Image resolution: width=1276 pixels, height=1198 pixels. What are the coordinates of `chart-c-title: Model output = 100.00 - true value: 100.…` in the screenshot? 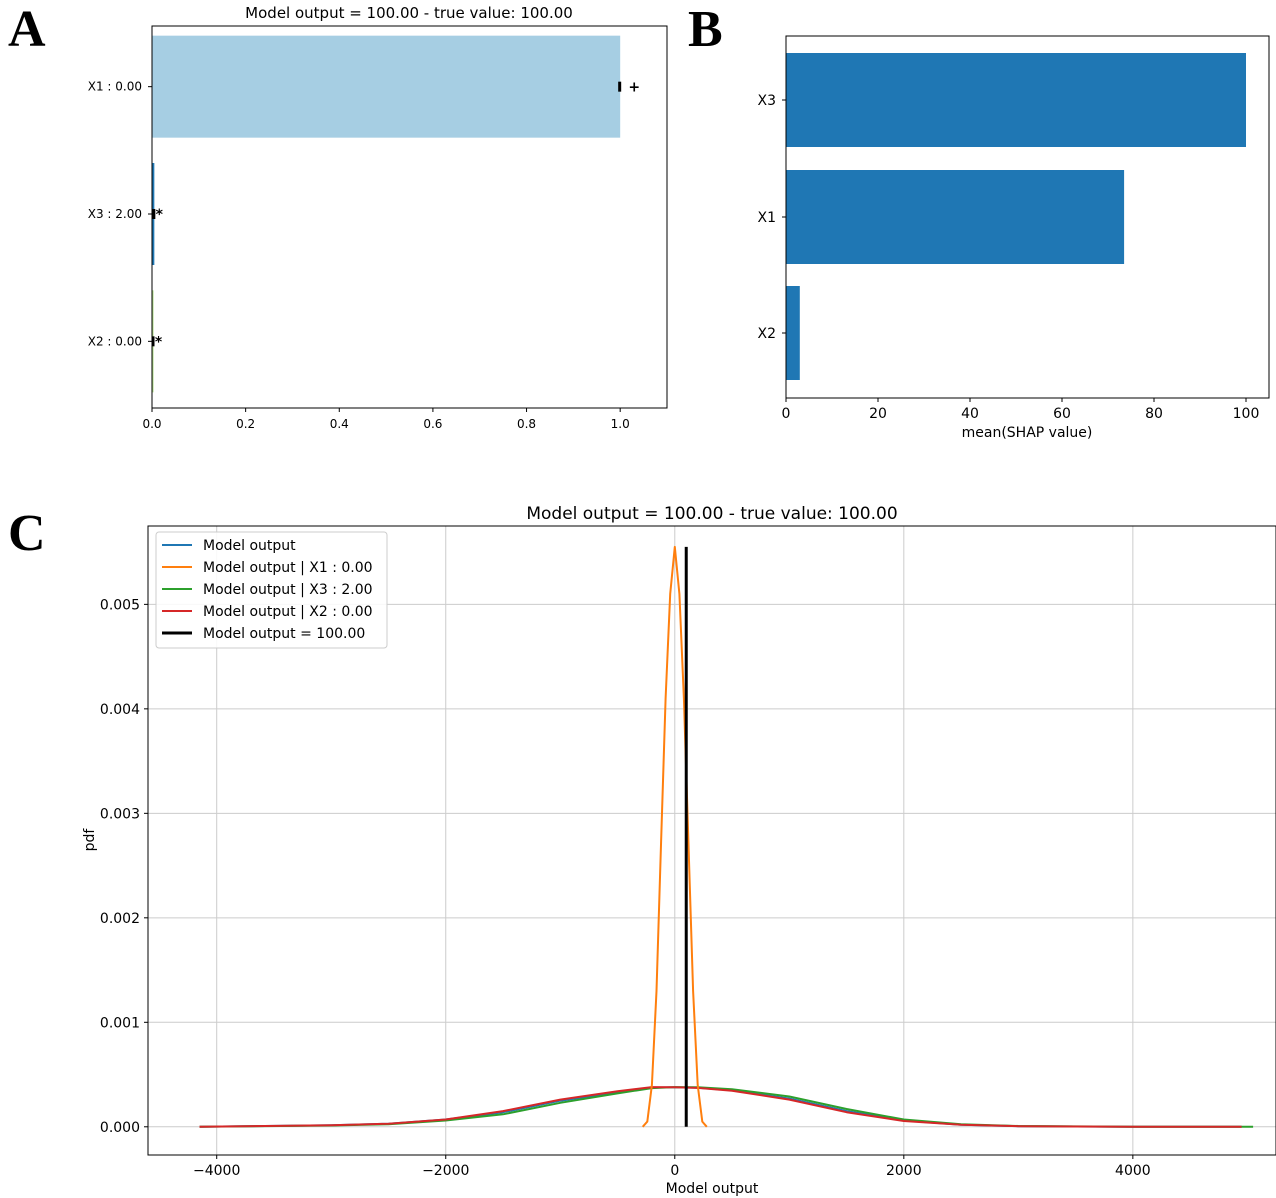 It's located at (711, 514).